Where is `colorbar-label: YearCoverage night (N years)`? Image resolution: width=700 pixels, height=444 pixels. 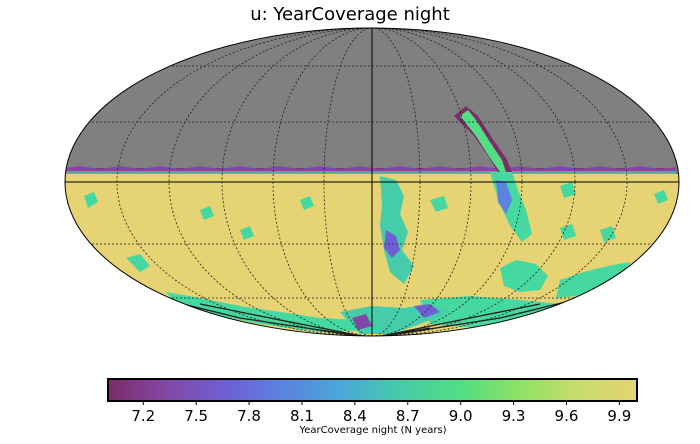
colorbar-label: YearCoverage night (N years) is located at coordinates (373, 430).